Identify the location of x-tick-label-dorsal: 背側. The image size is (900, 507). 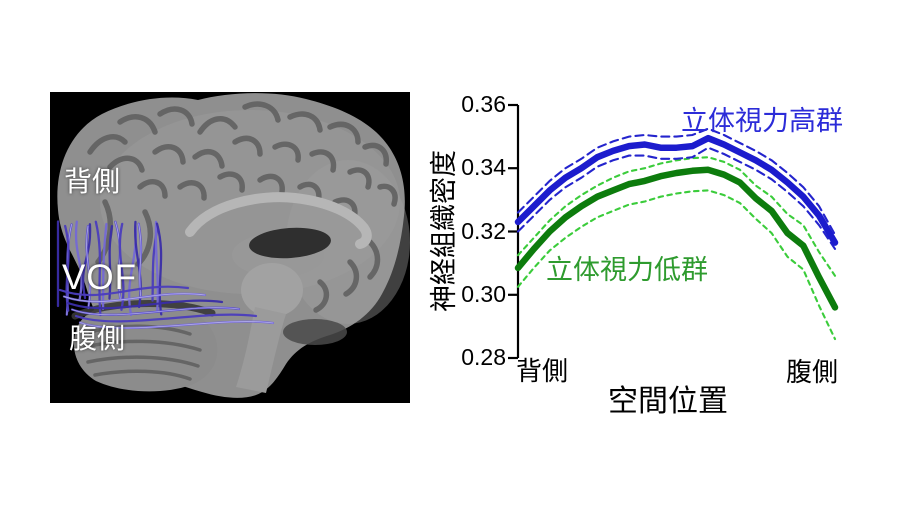
(541, 371).